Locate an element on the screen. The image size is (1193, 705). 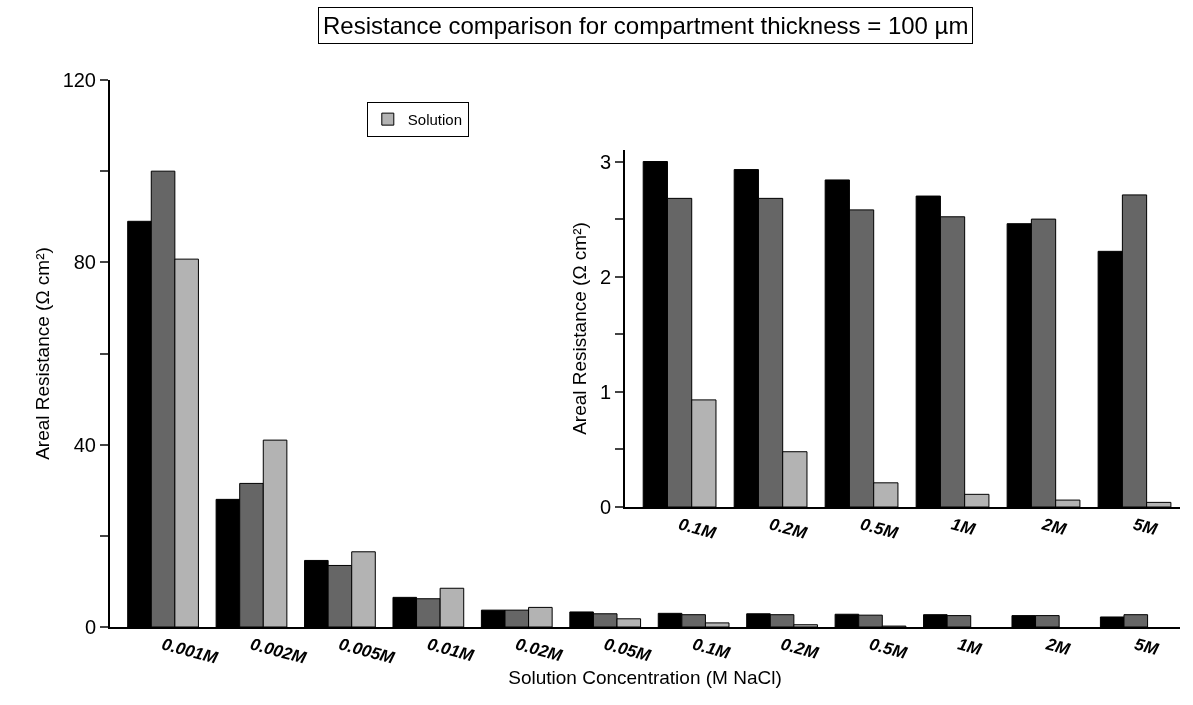
chart-title: Resistance comparison for compartment thickness = 100 µm is located at coordinates (646, 25).